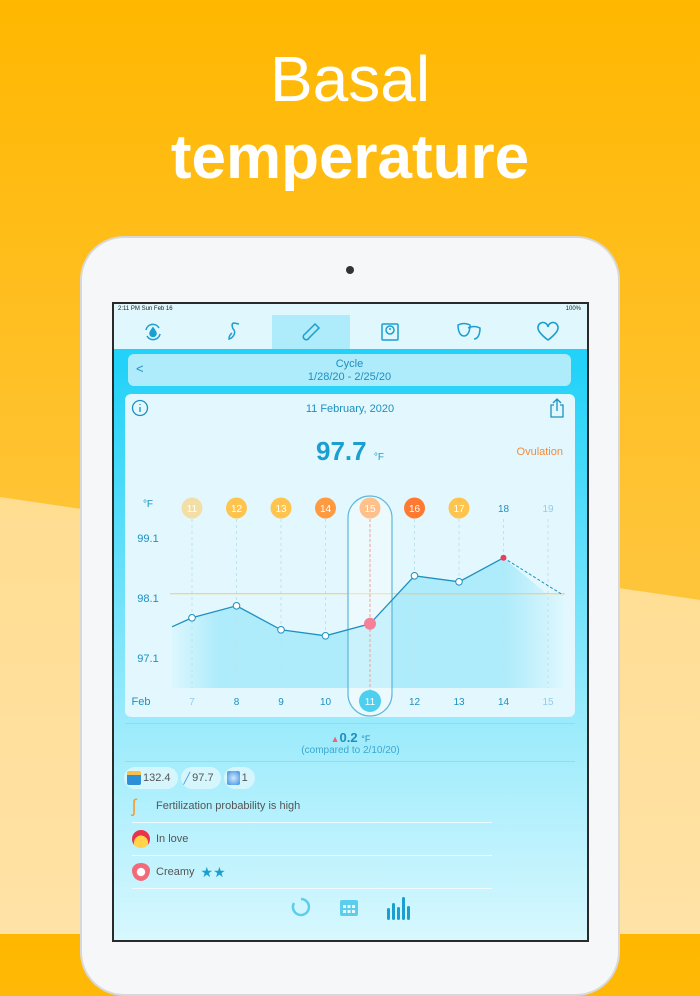 The image size is (700, 996). What do you see at coordinates (281, 702) in the screenshot?
I see `x-tick-label: 9` at bounding box center [281, 702].